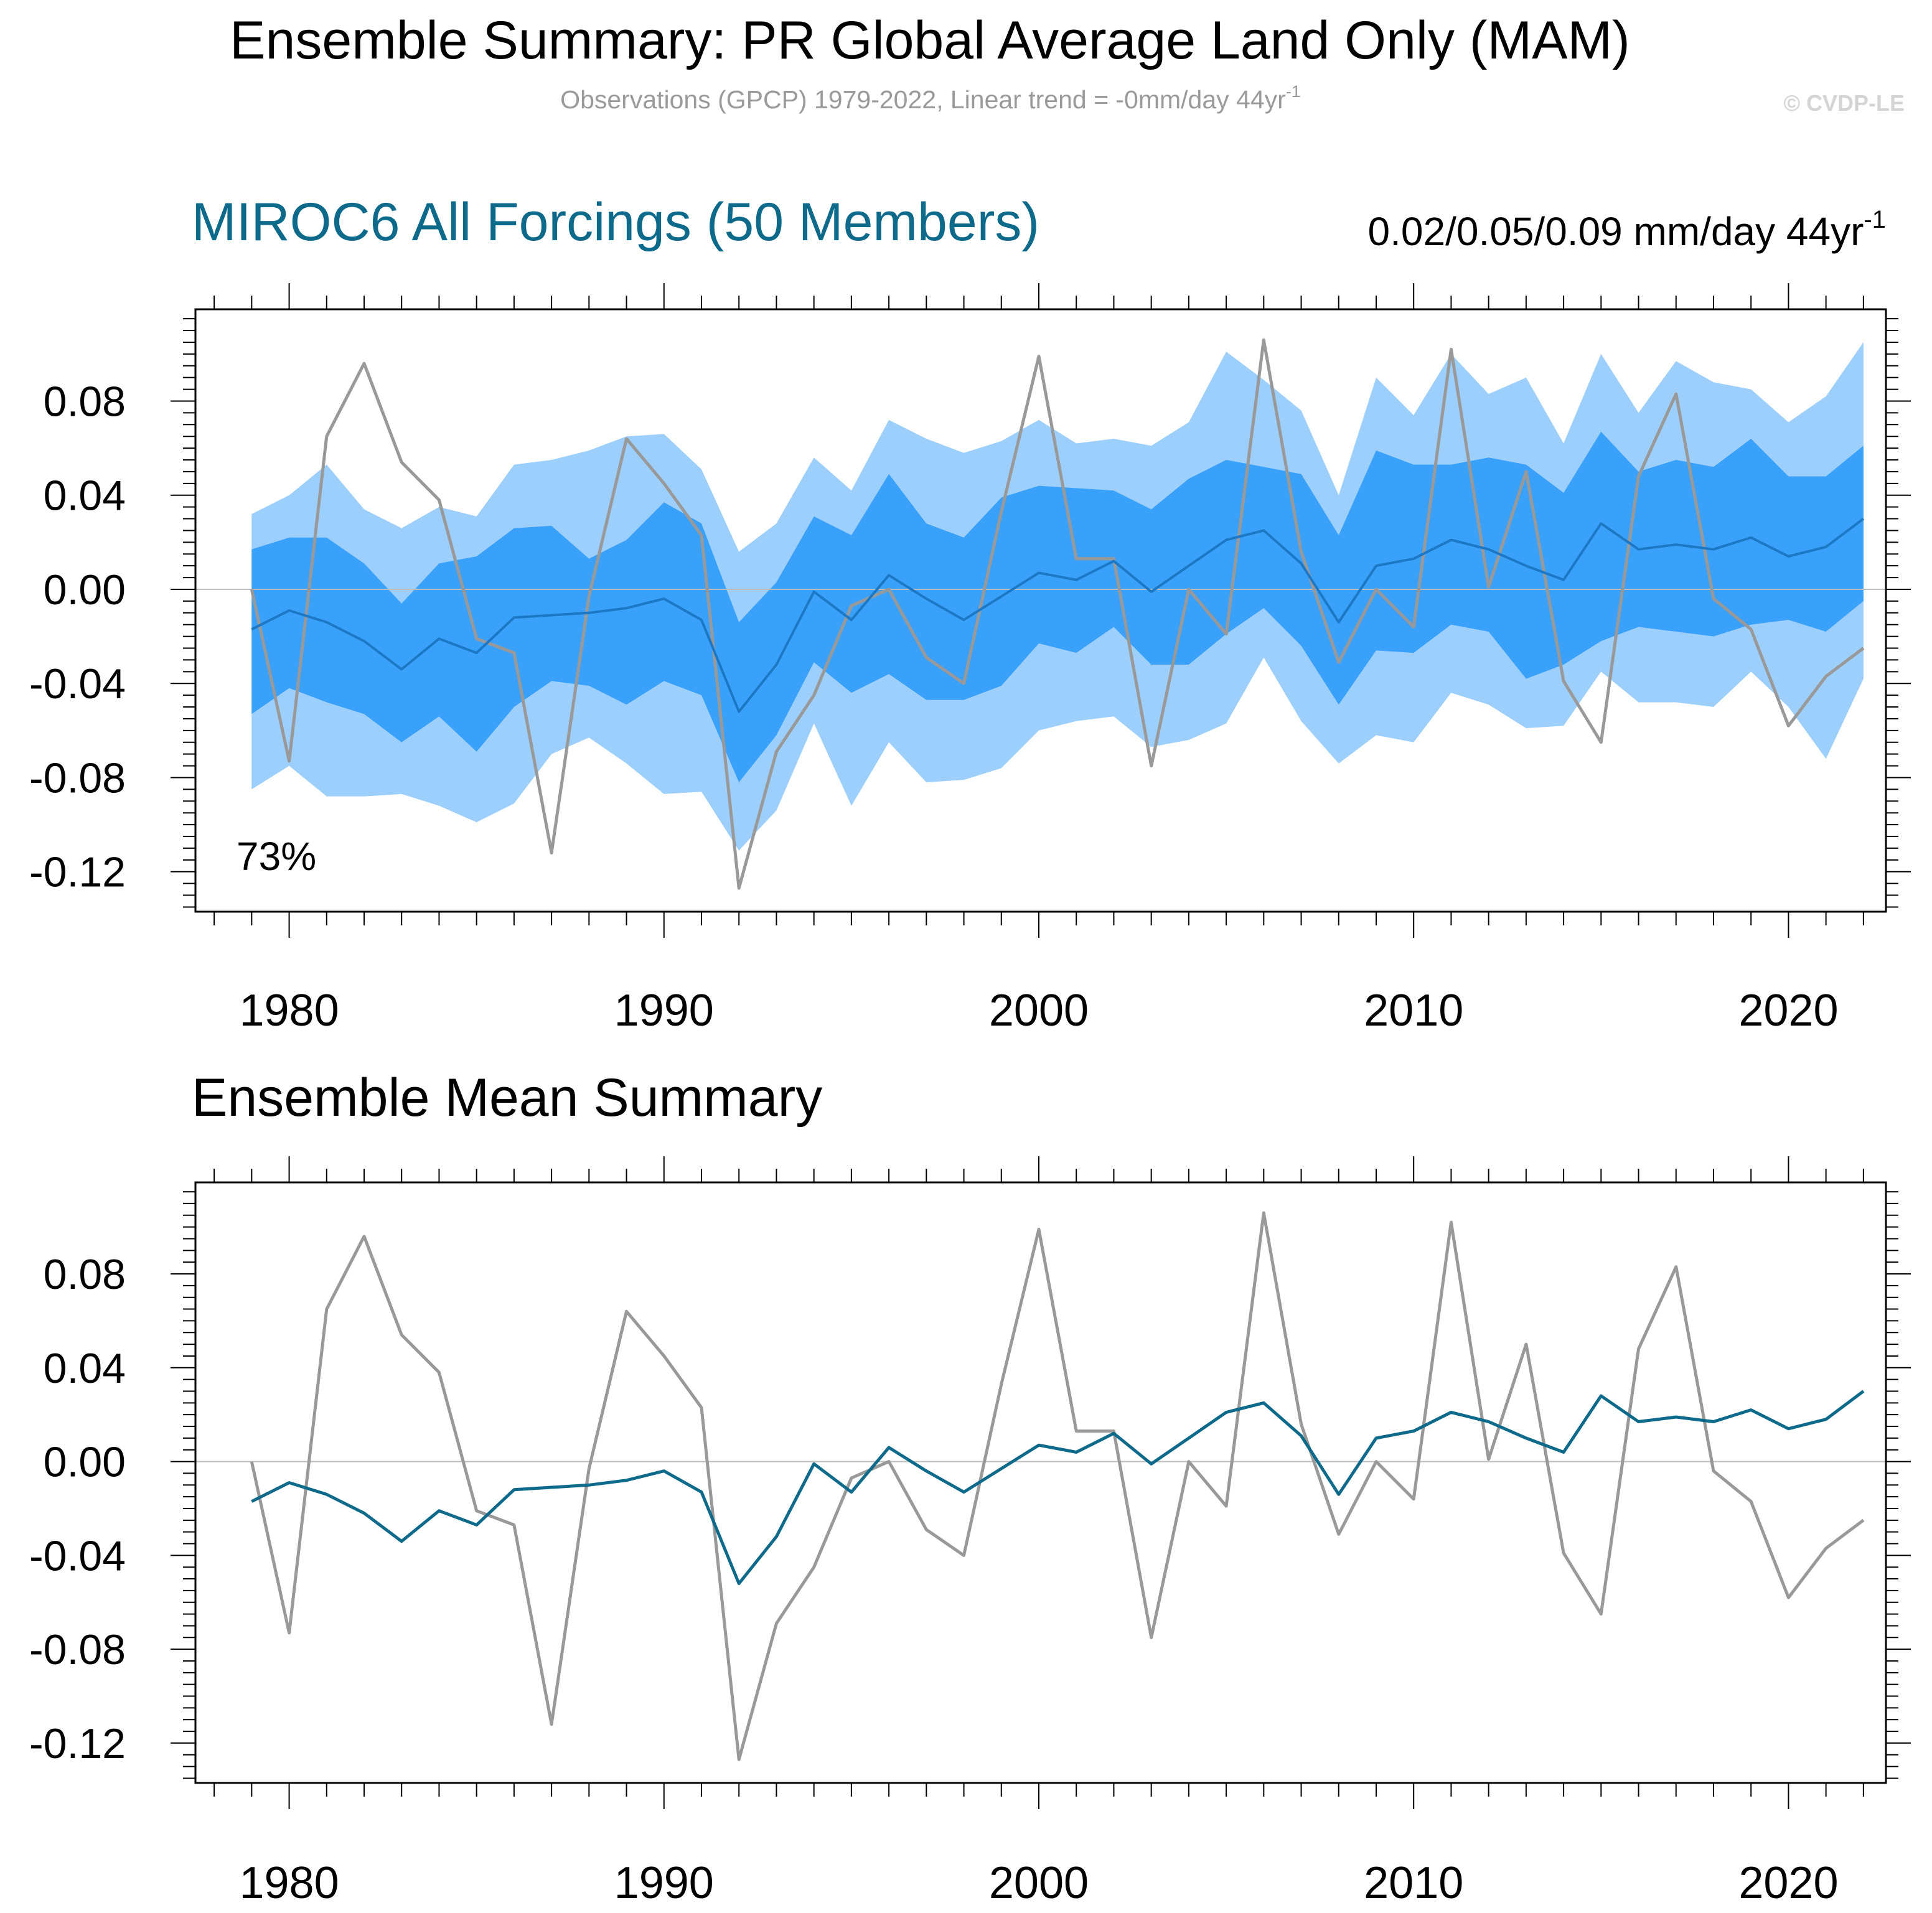 The height and width of the screenshot is (1913, 1932). What do you see at coordinates (1039, 1883) in the screenshot?
I see `panel2-xtick-label: 2000` at bounding box center [1039, 1883].